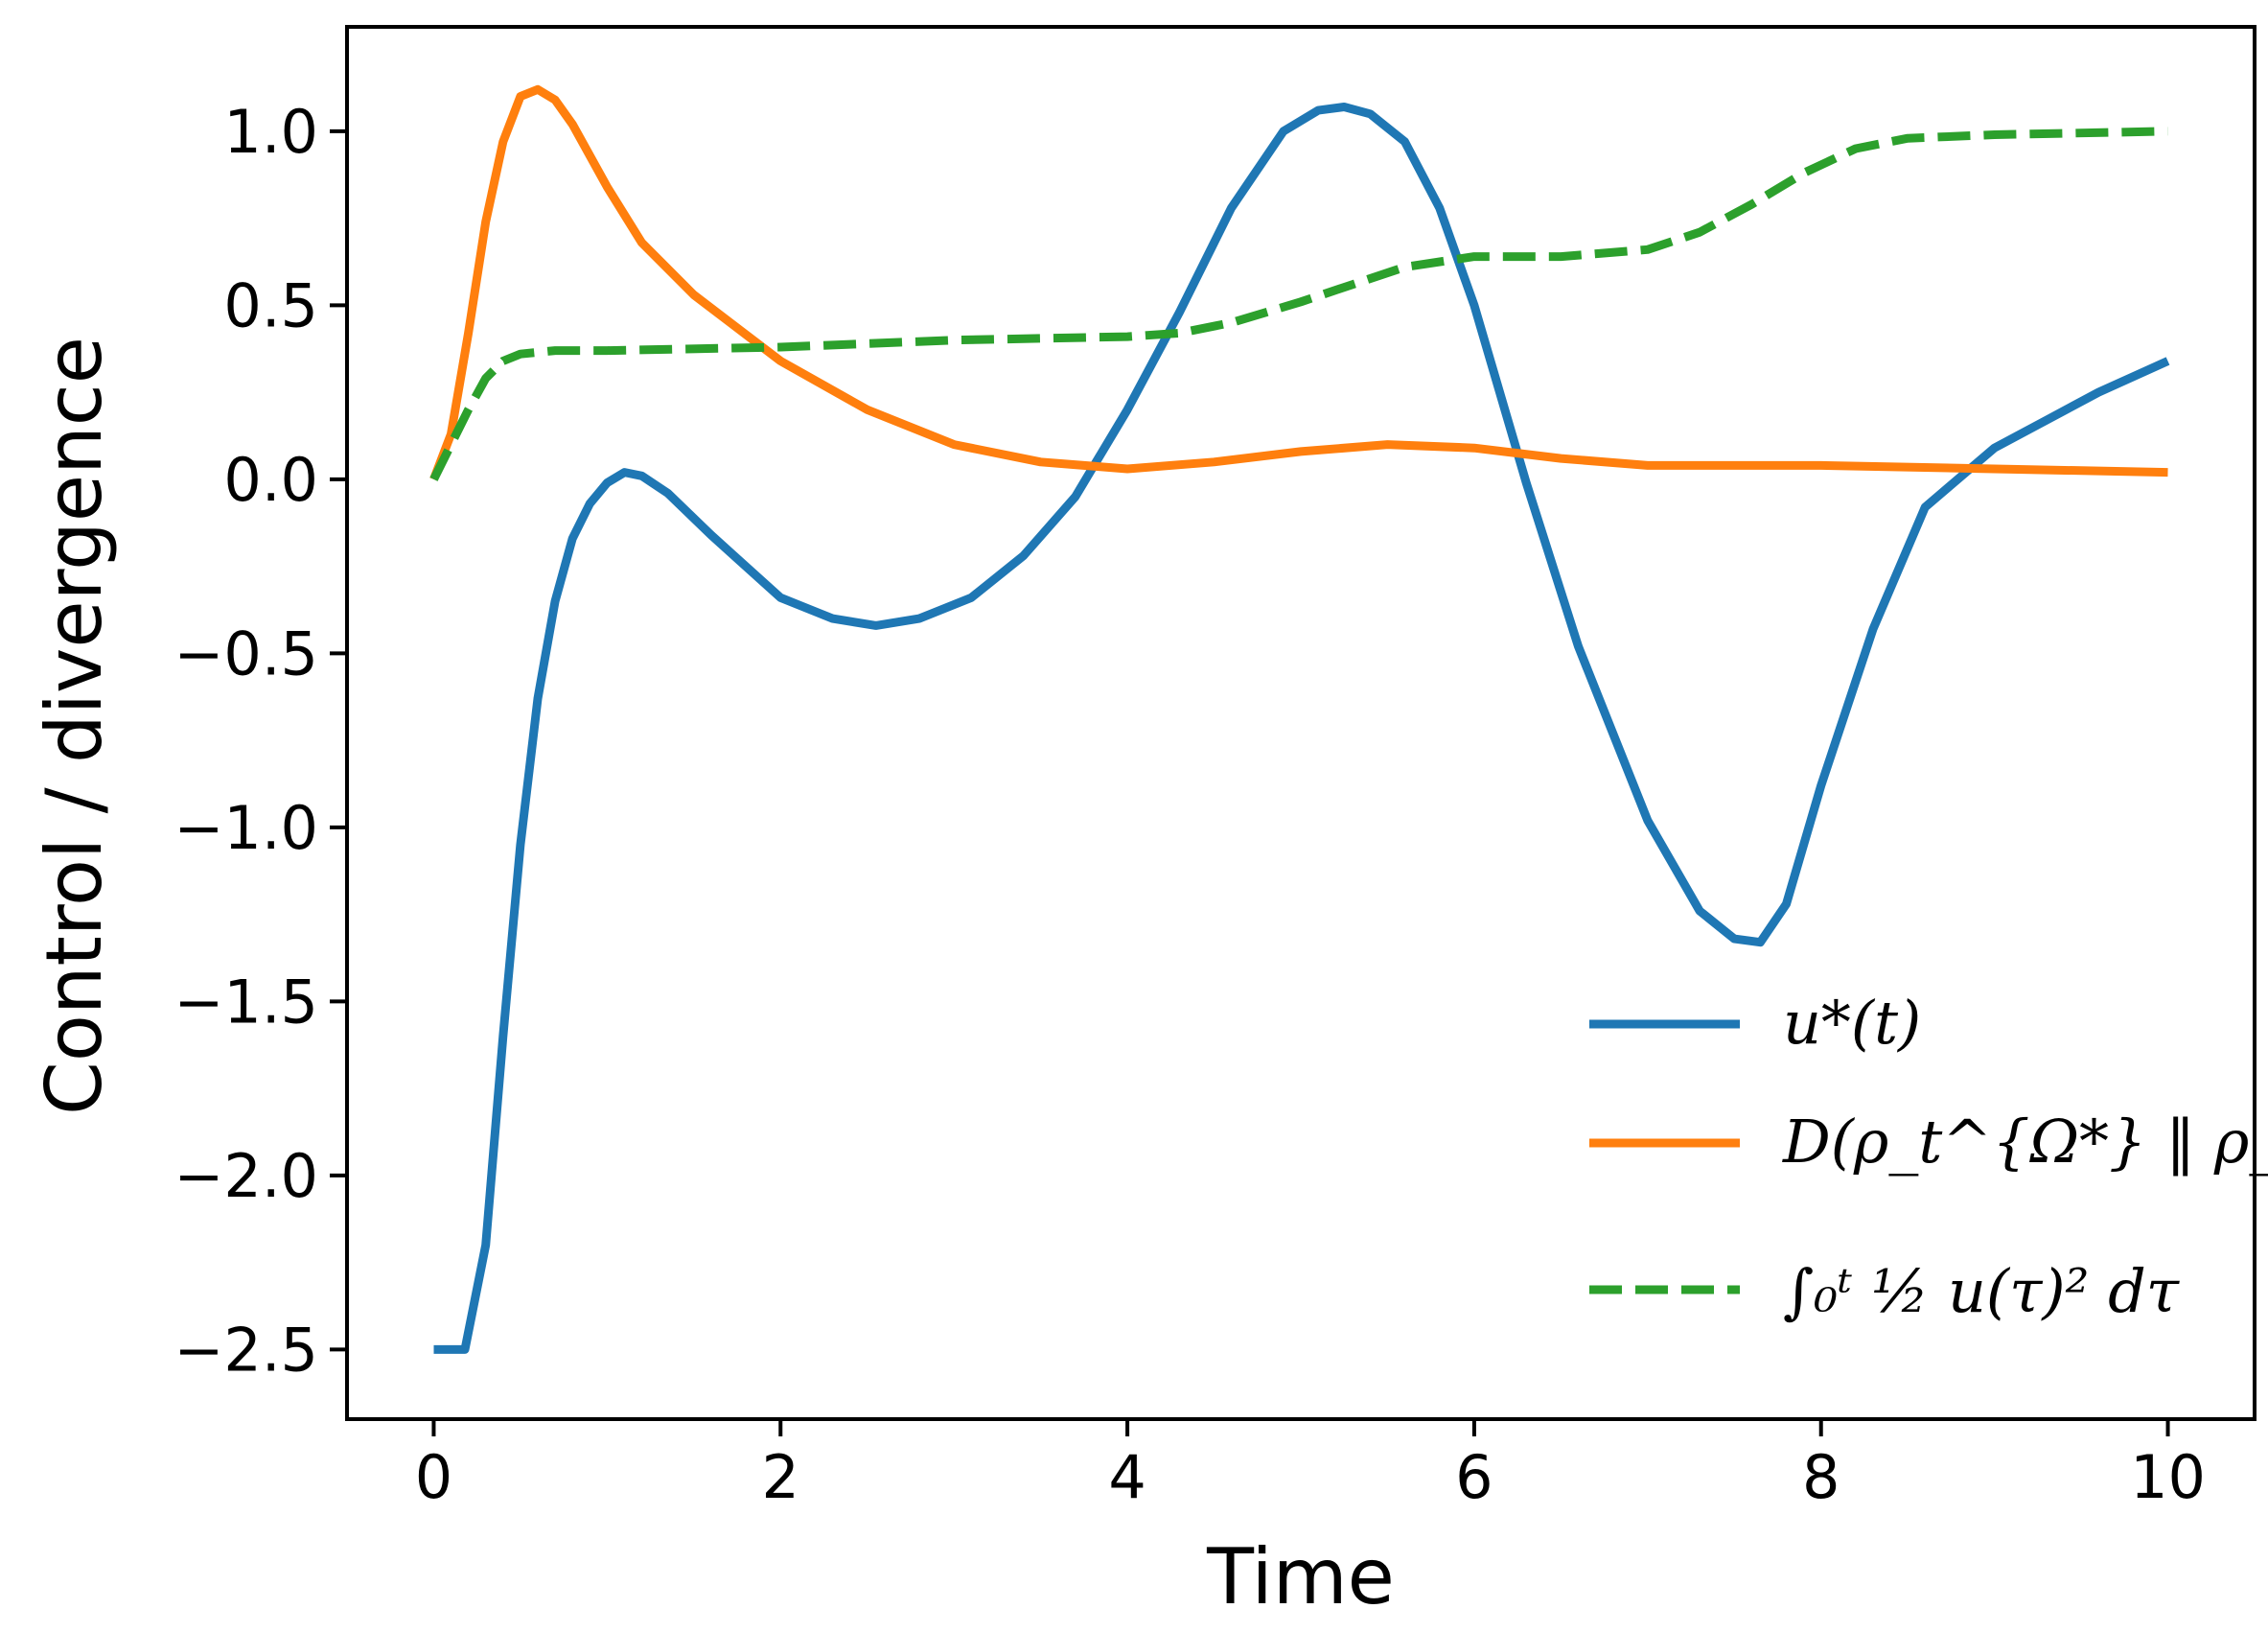  What do you see at coordinates (246, 1176) in the screenshot?
I see `y-tick-label: −2.0` at bounding box center [246, 1176].